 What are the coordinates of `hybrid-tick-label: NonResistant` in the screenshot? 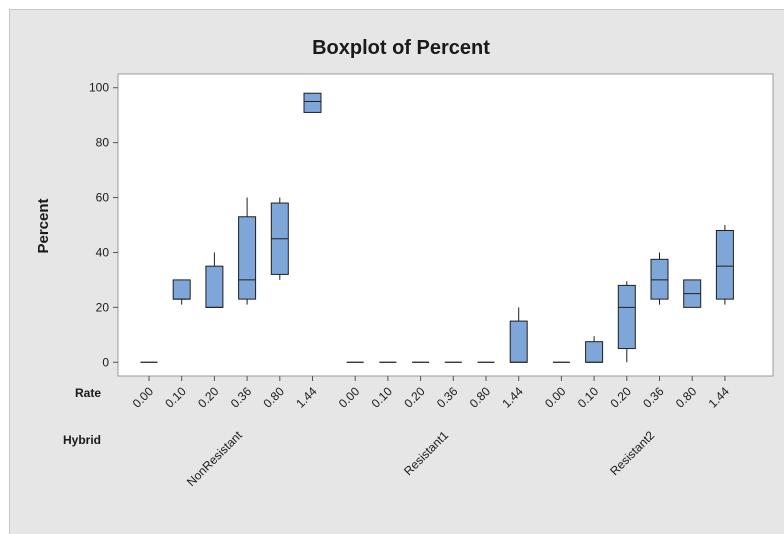 It's located at (214, 458).